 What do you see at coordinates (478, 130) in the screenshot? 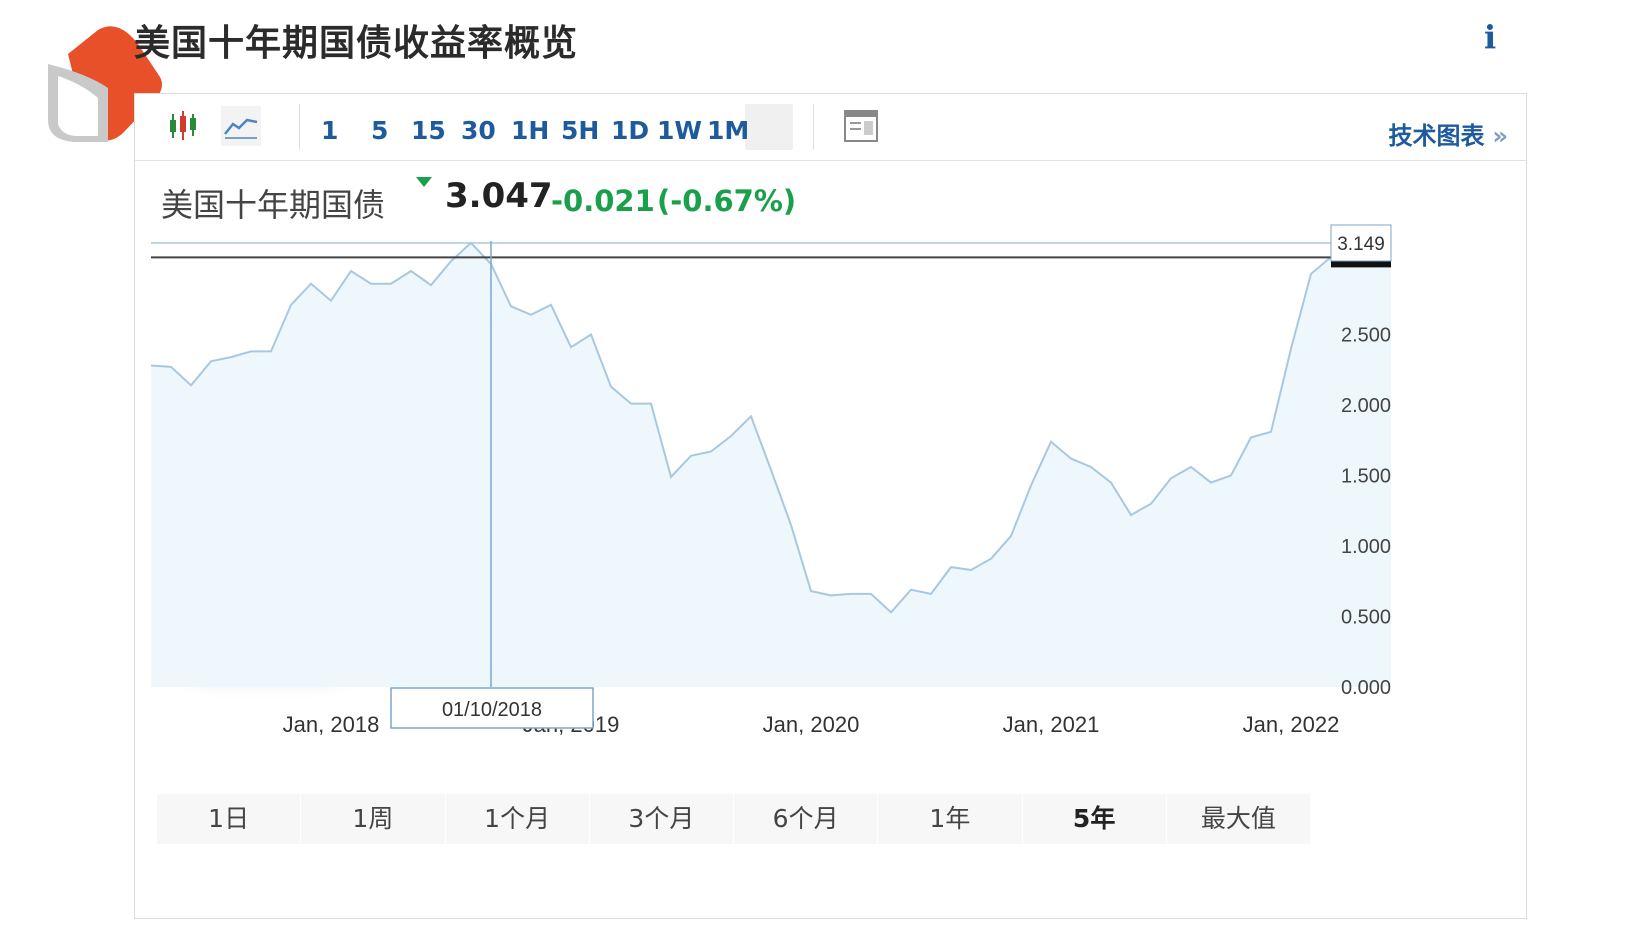
I see `interval-30: 30` at bounding box center [478, 130].